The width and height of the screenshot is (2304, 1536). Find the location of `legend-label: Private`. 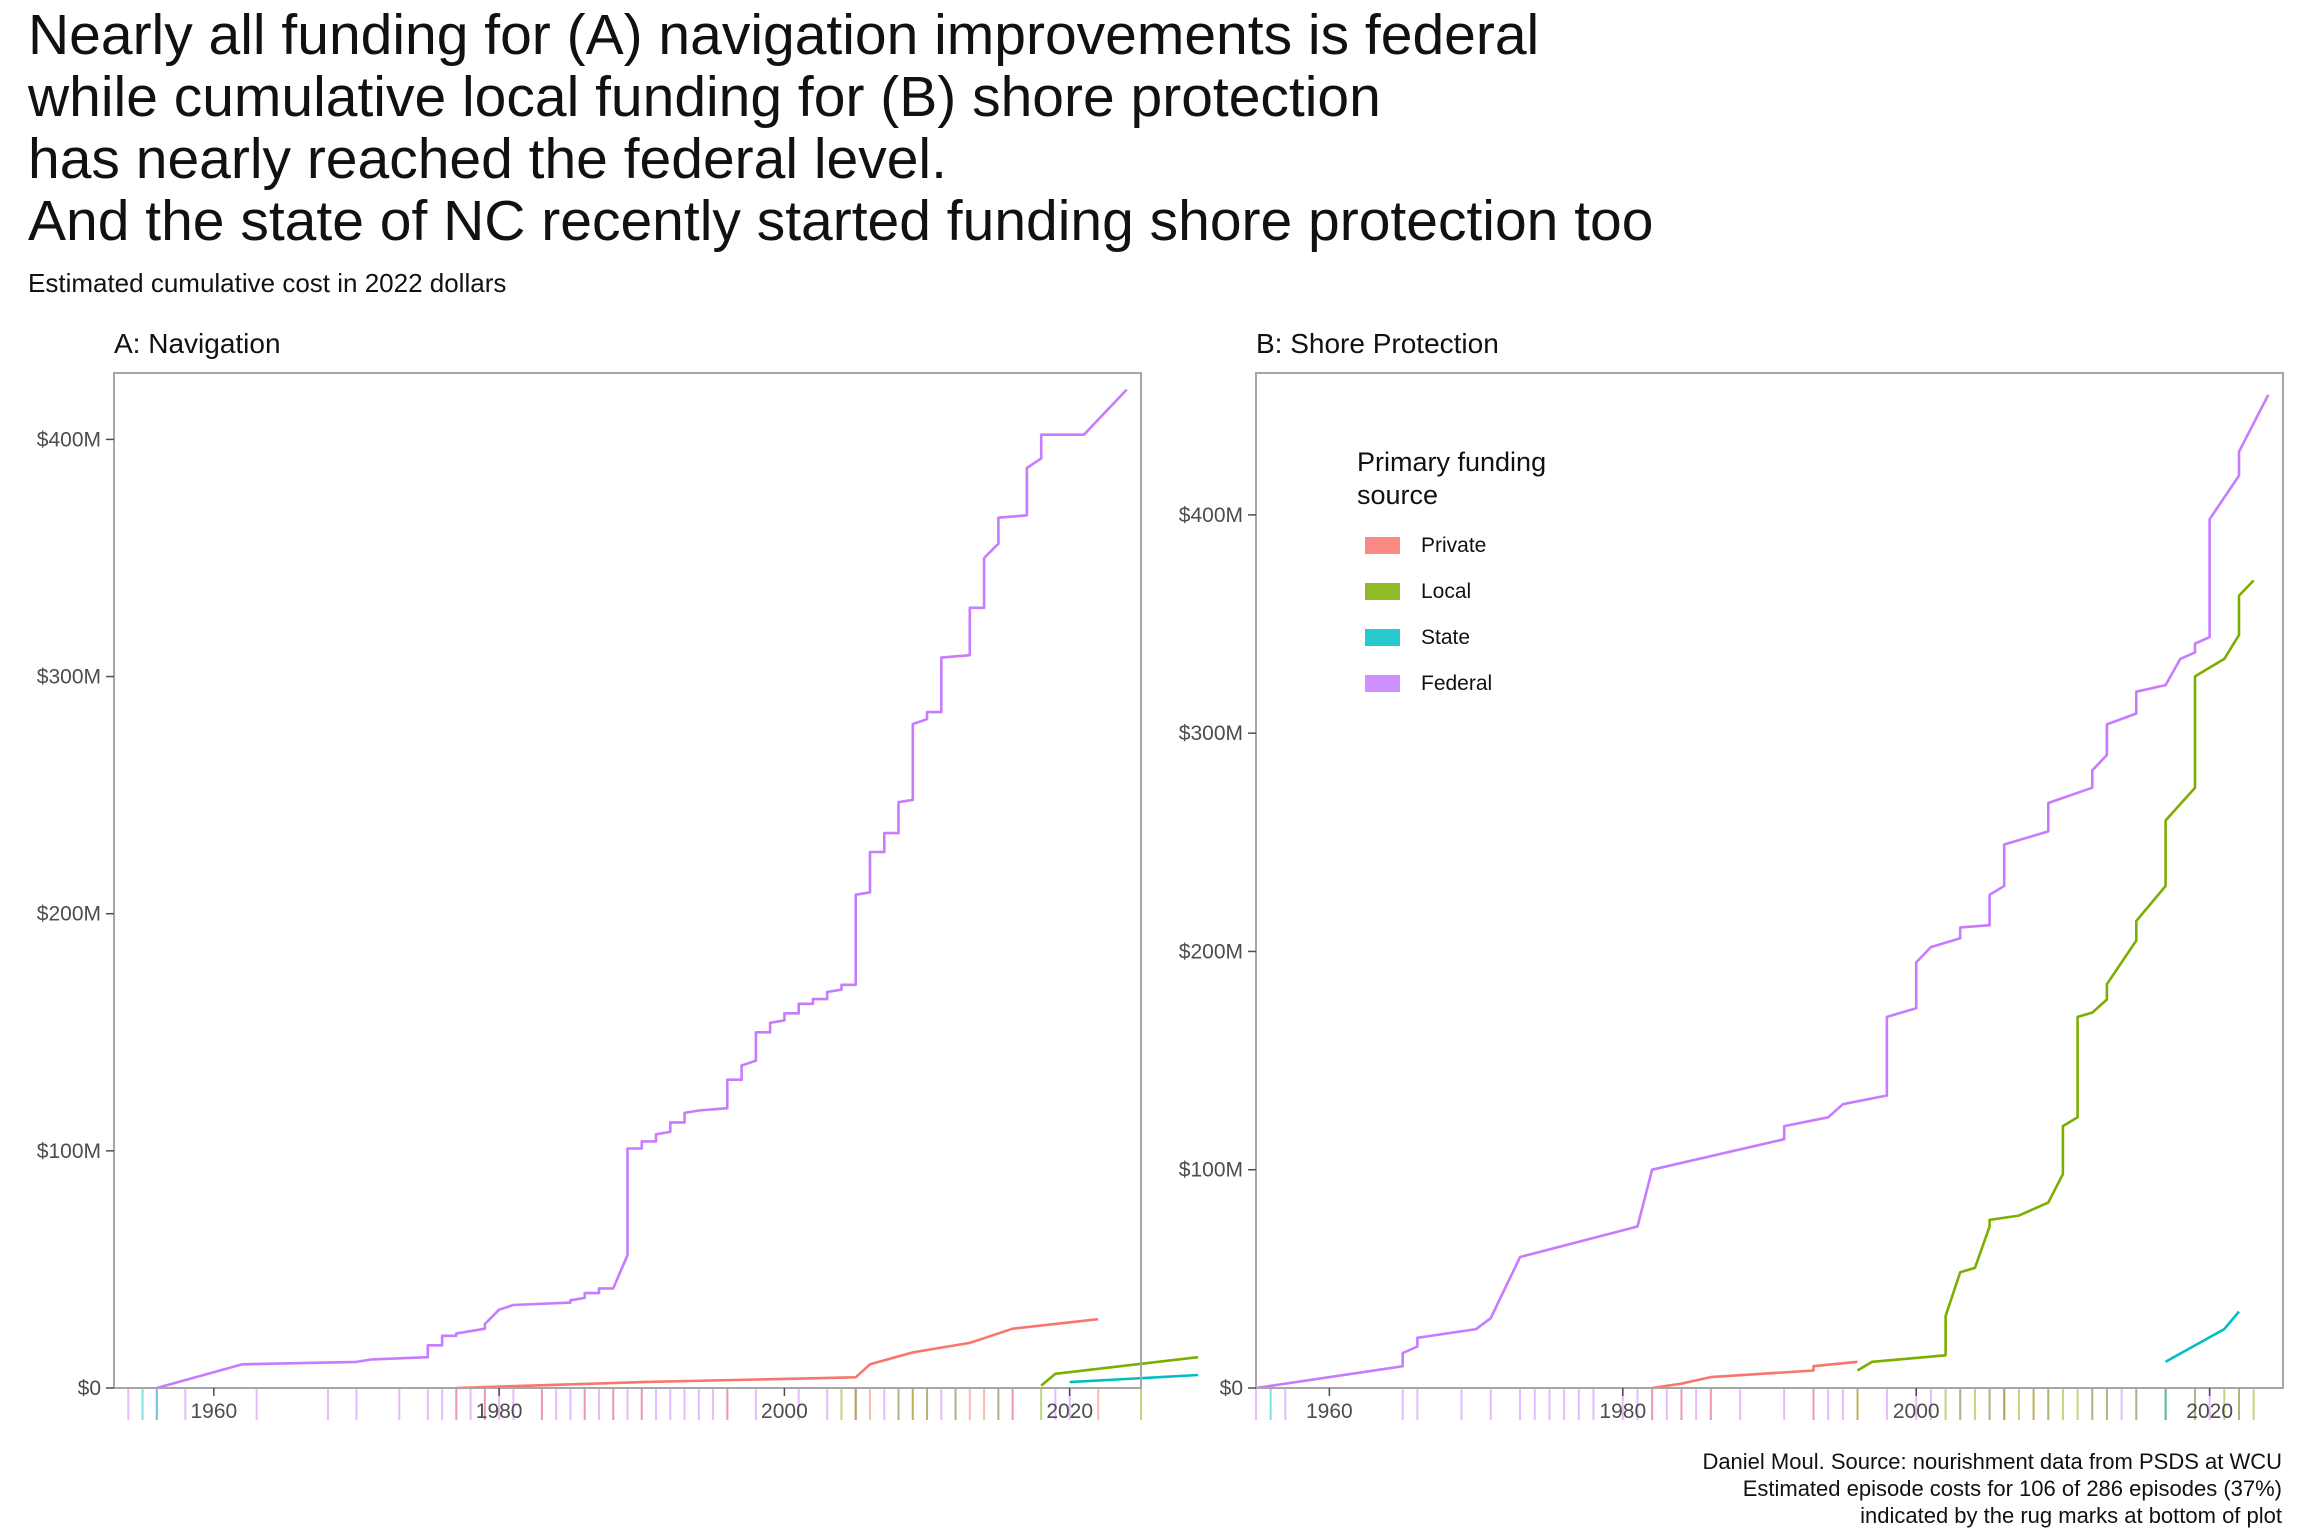

legend-label: Private is located at coordinates (1453, 545).